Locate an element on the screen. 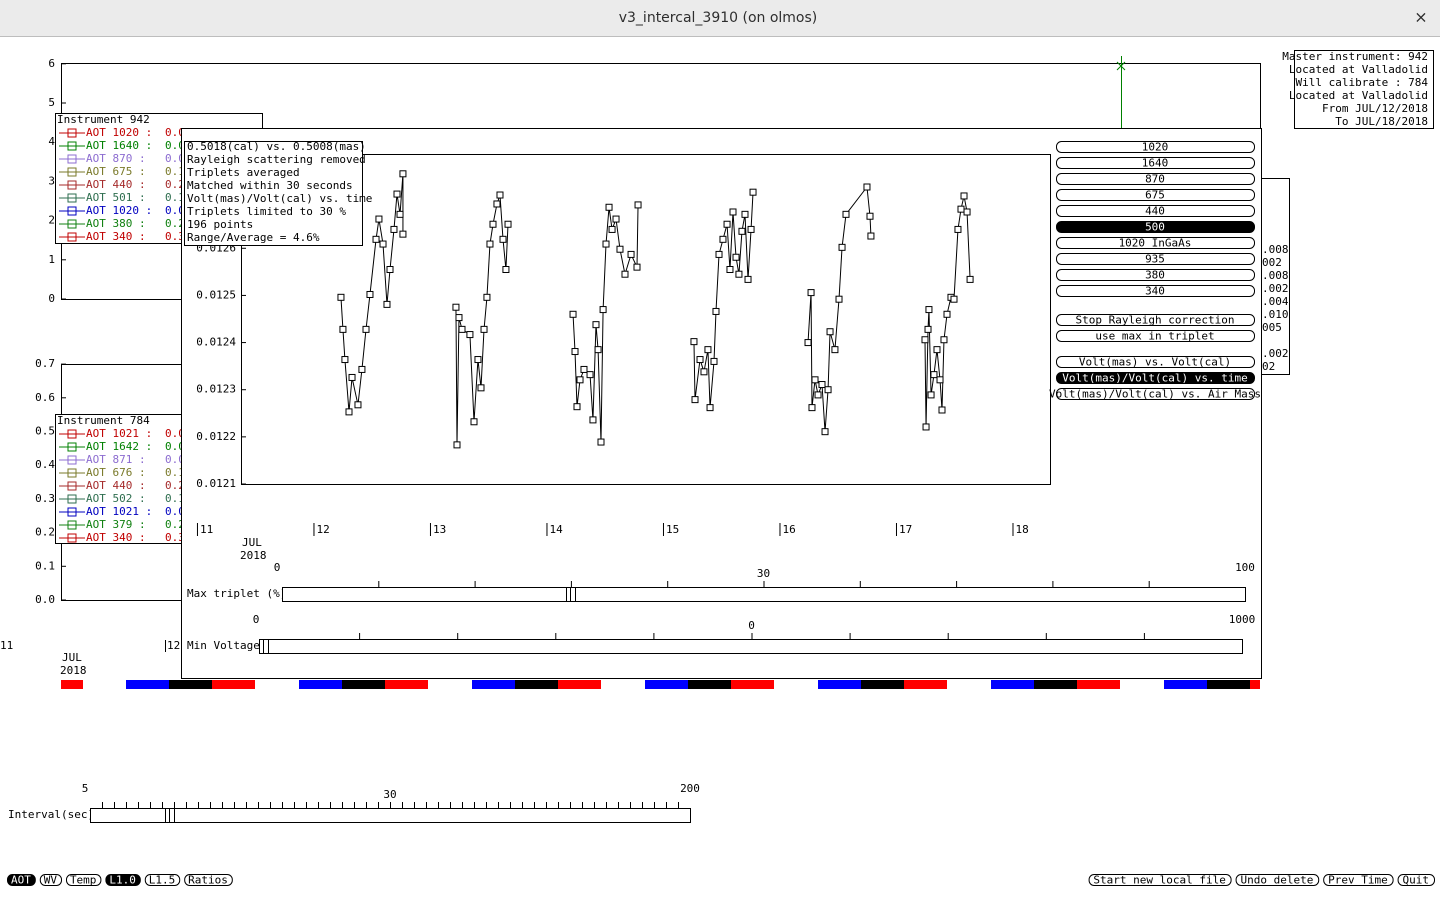  x-tick-label: 17 is located at coordinates (905, 529).